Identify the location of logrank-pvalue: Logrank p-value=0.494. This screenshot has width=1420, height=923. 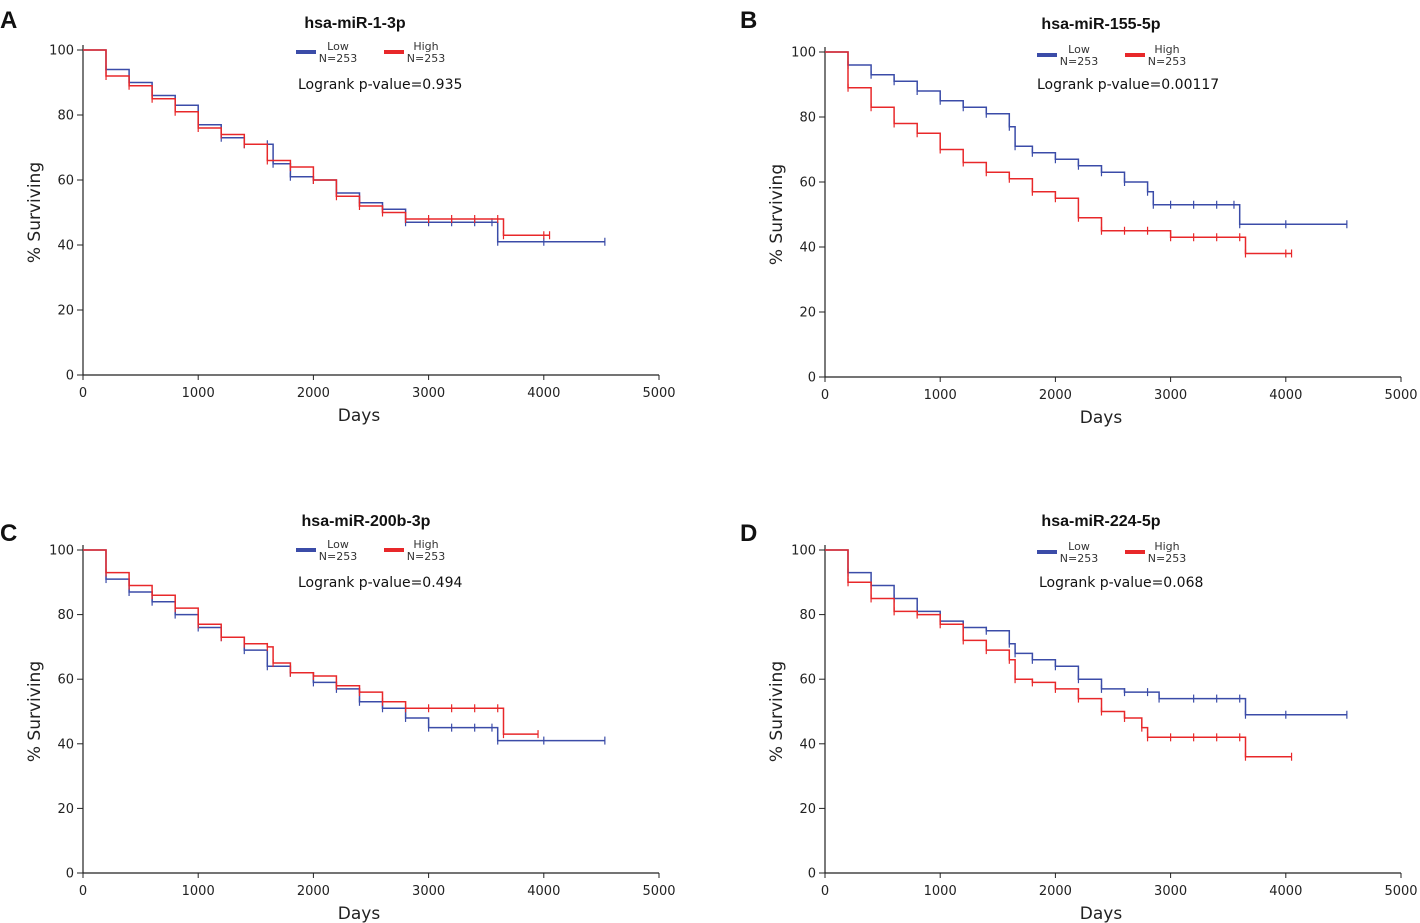
(380, 583).